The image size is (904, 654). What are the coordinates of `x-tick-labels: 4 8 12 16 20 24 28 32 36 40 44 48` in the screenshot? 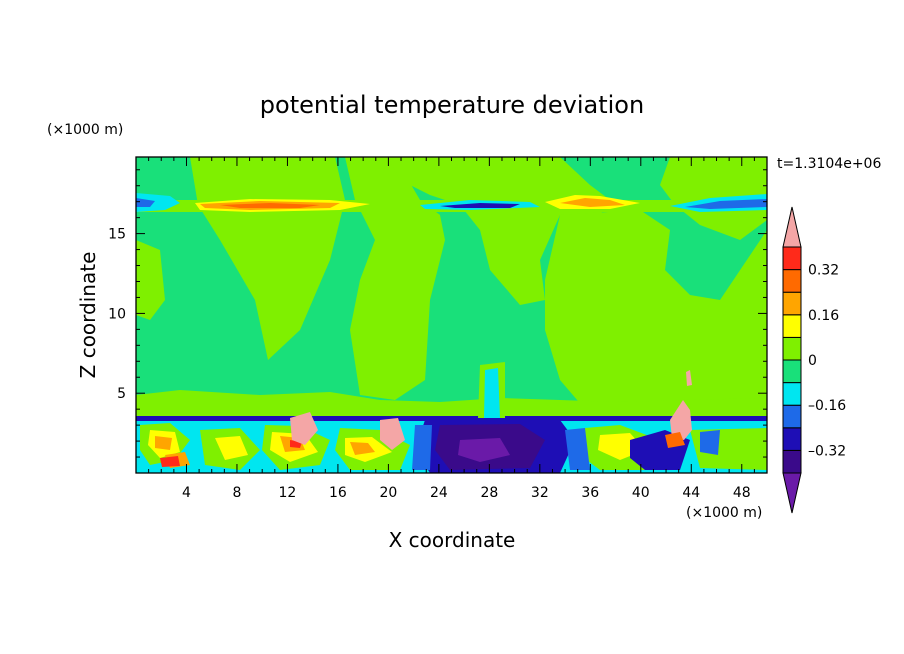 It's located at (466, 493).